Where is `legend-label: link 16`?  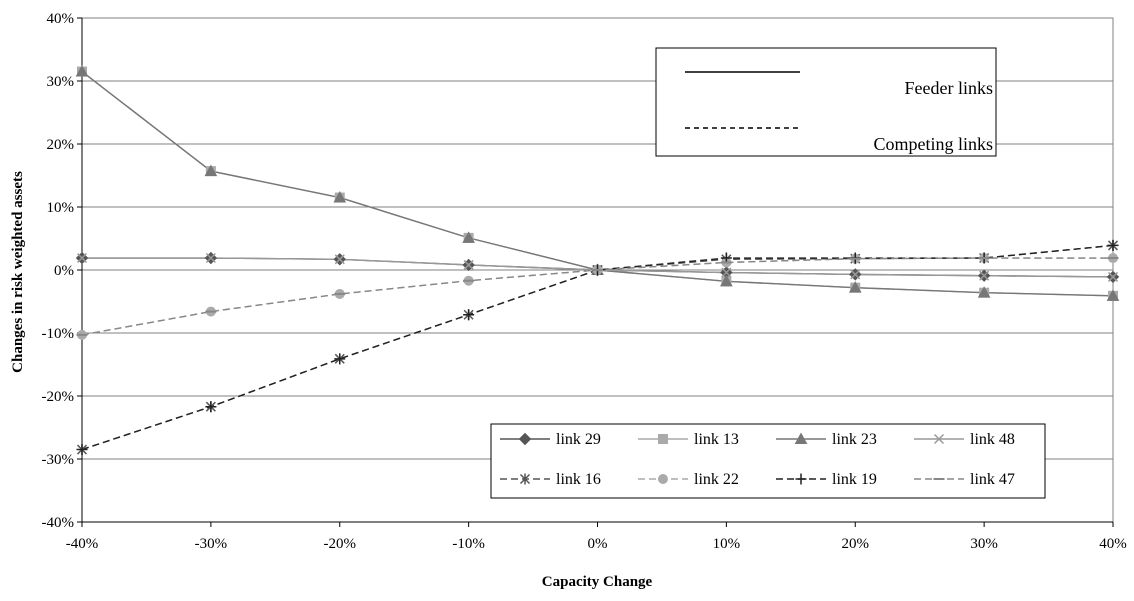 legend-label: link 16 is located at coordinates (578, 479).